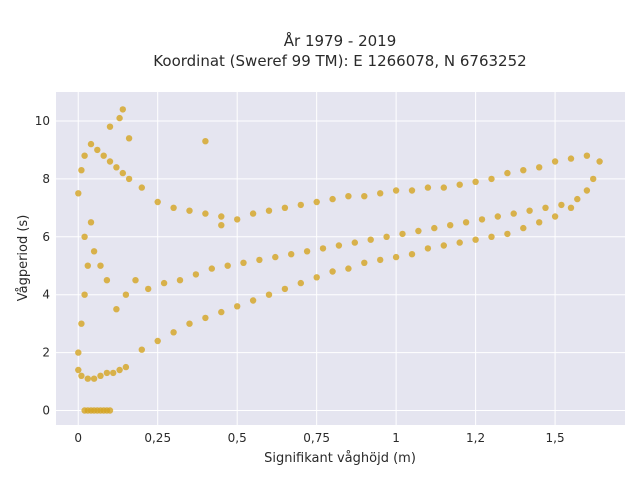 The height and width of the screenshot is (480, 640). Describe the element at coordinates (46, 295) in the screenshot. I see `y-tick-label: 4` at that location.